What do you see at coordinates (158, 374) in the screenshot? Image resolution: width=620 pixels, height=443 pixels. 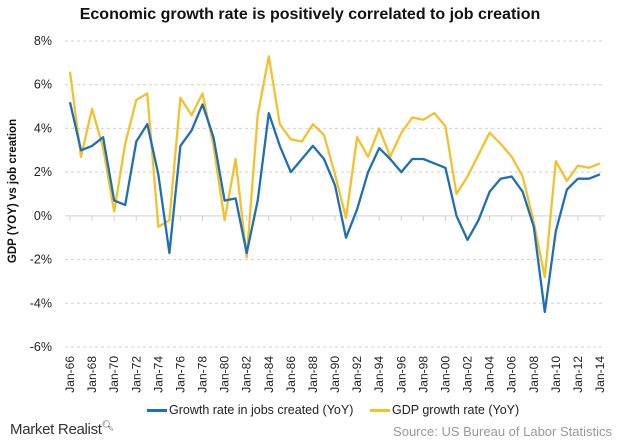 I see `x-tick-label: Jan-74` at bounding box center [158, 374].